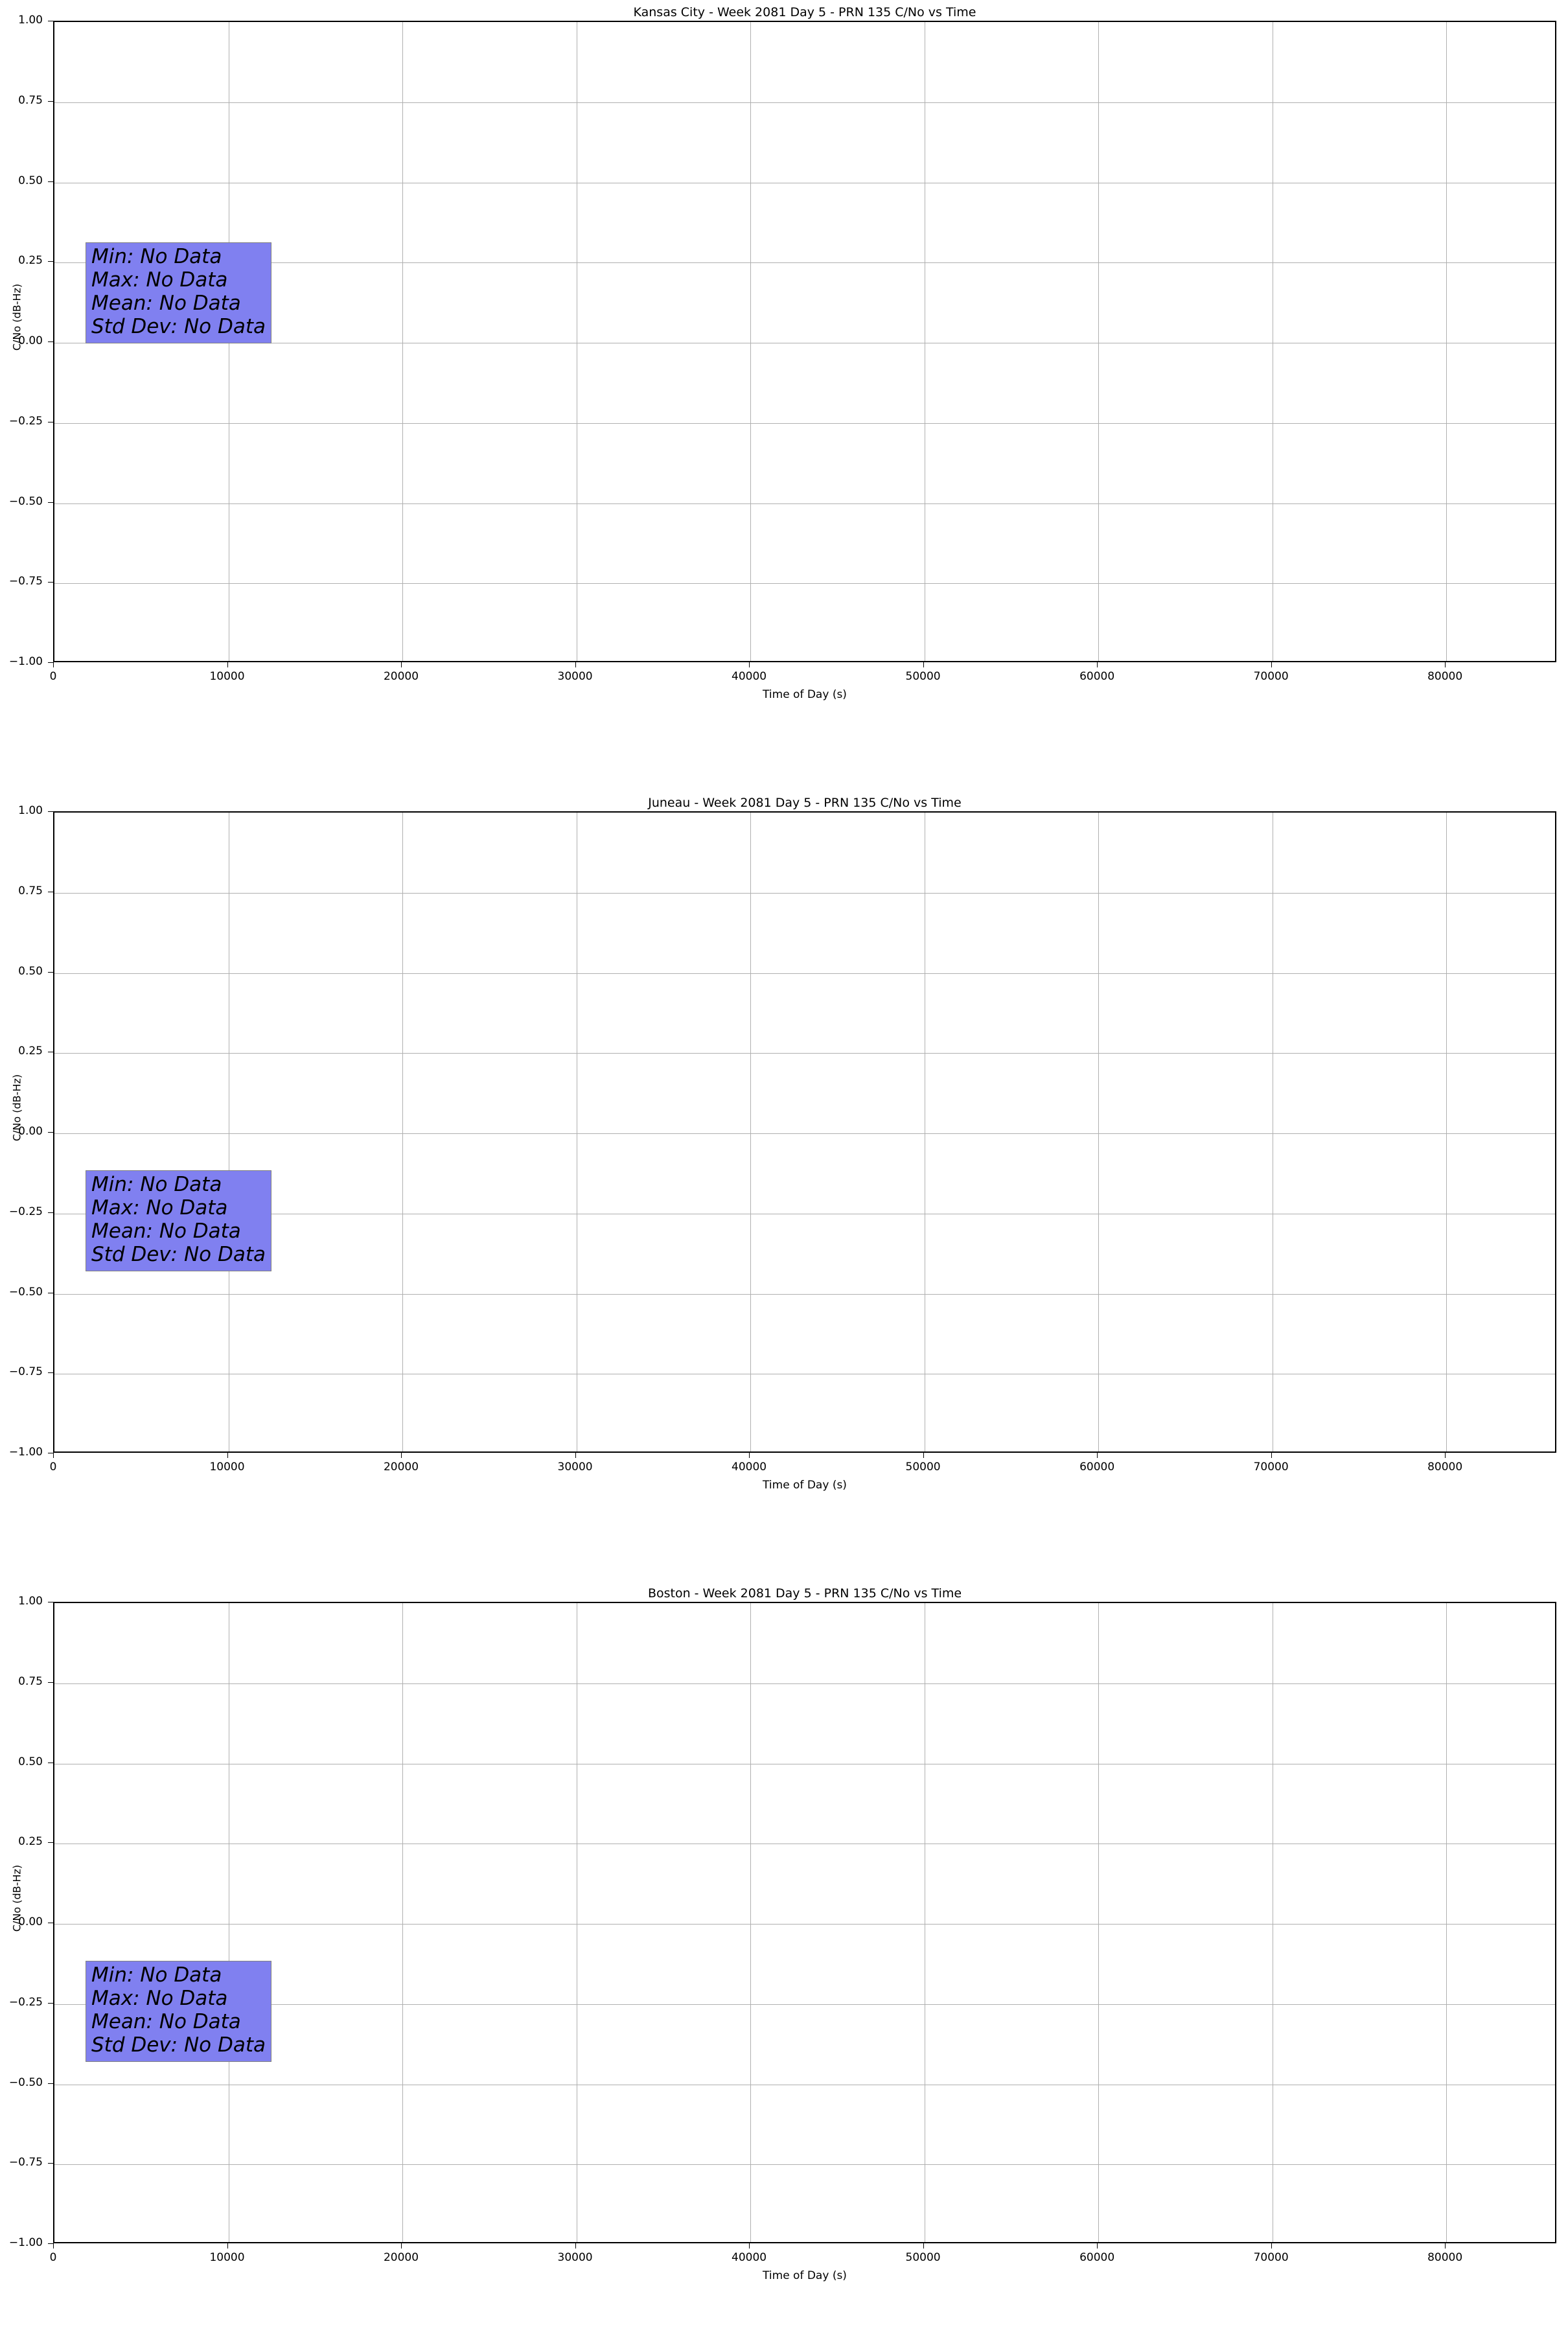 This screenshot has height=2347, width=1568. Describe the element at coordinates (156, 1184) in the screenshot. I see `stats-min: Min: No Data` at that location.